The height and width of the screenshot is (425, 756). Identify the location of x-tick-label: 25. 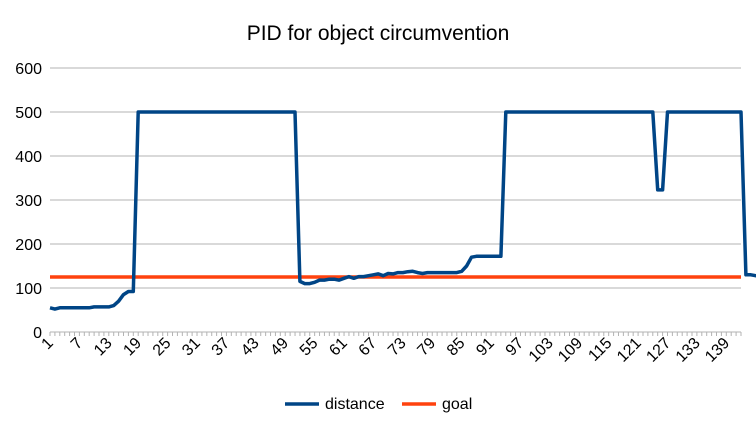
(162, 347).